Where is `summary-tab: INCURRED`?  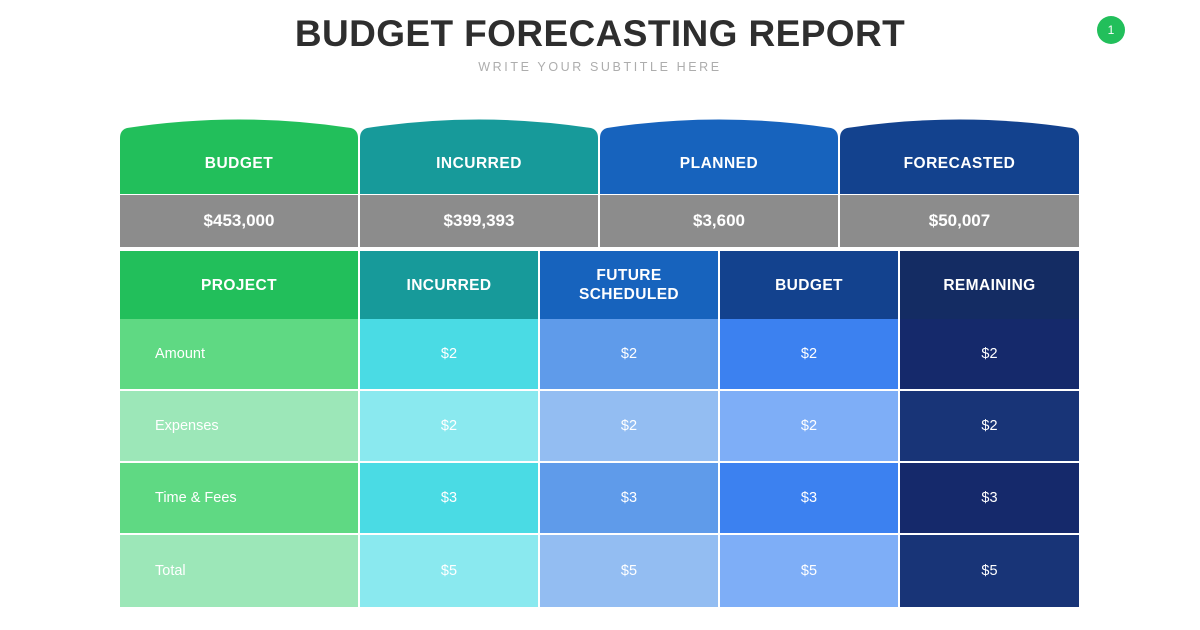
summary-tab: INCURRED is located at coordinates (479, 156).